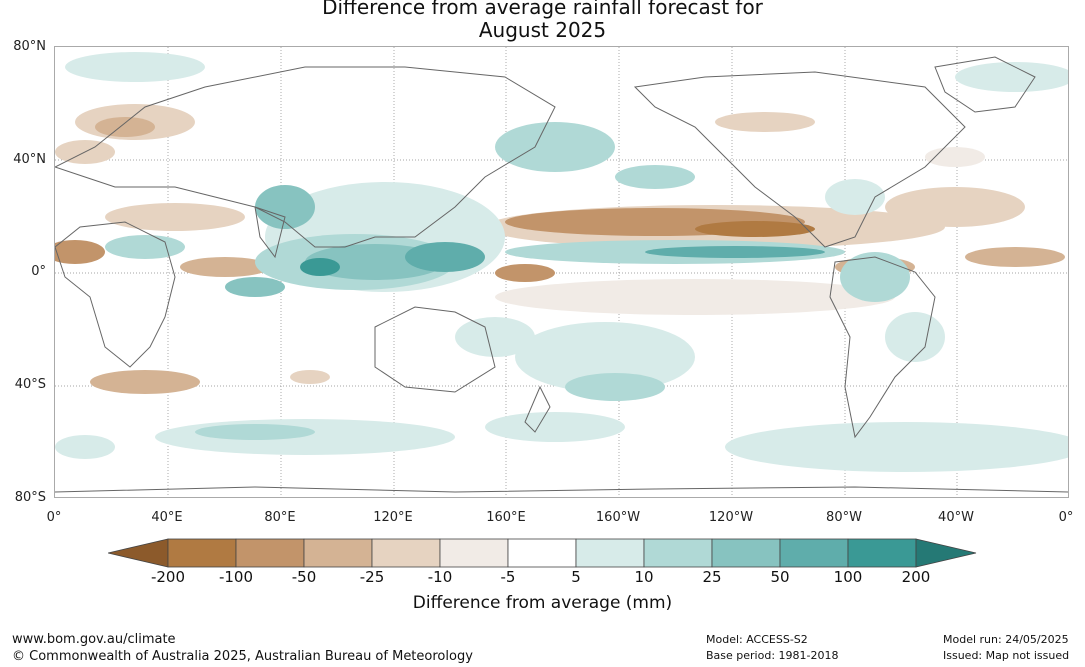 The width and height of the screenshot is (1085, 667). What do you see at coordinates (38, 271) in the screenshot?
I see `lat-label-equator: 0°` at bounding box center [38, 271].